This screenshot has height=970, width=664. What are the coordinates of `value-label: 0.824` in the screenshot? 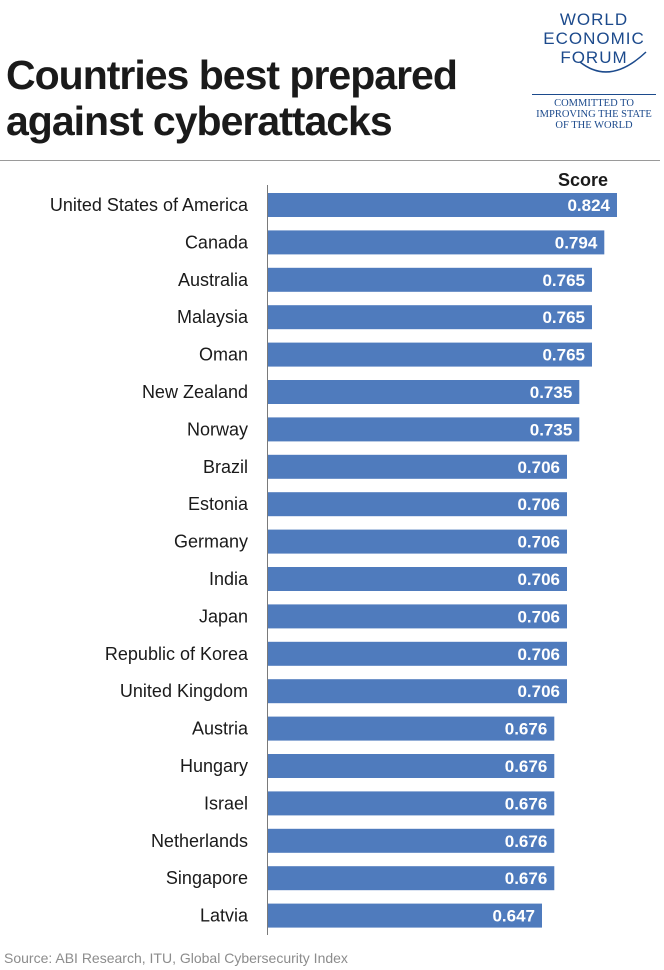 It's located at (588, 205).